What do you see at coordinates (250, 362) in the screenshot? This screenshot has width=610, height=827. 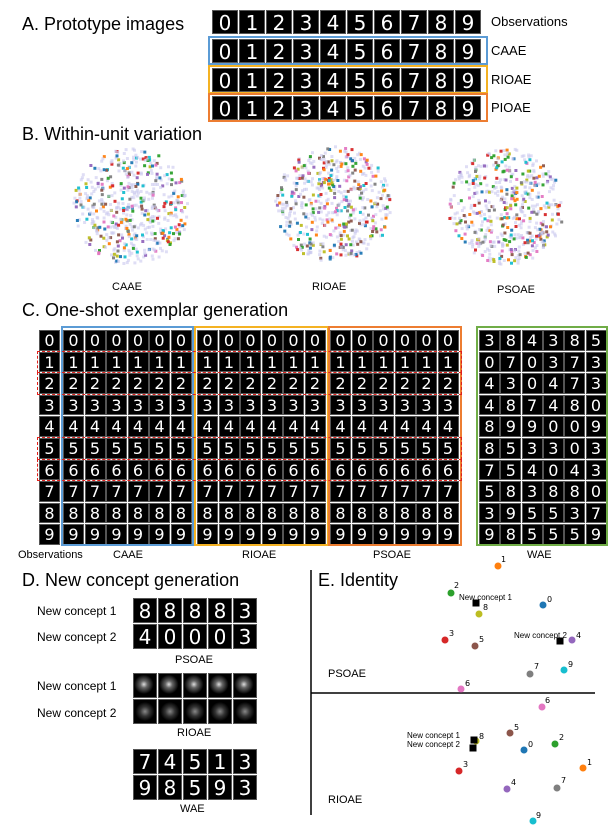 I see `exemplar-rioae-1-2: 1` at bounding box center [250, 362].